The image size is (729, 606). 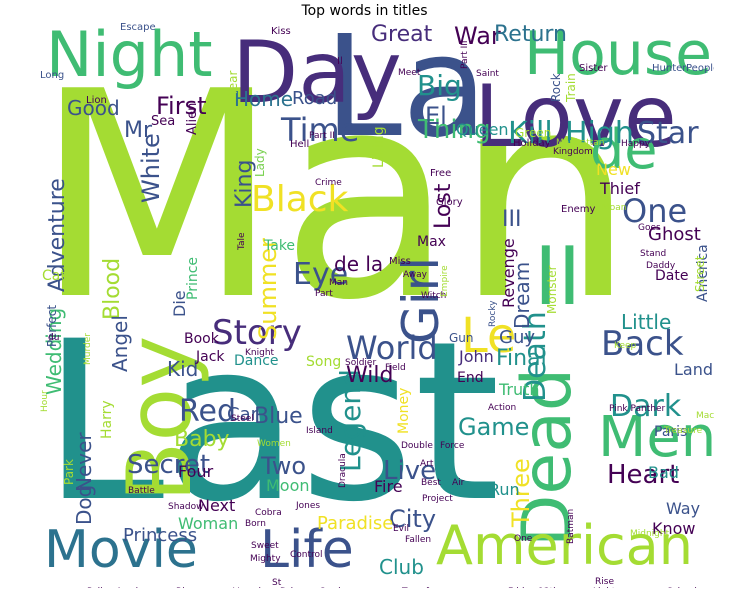 What do you see at coordinates (268, 513) in the screenshot?
I see `cloud-word: Cobra` at bounding box center [268, 513].